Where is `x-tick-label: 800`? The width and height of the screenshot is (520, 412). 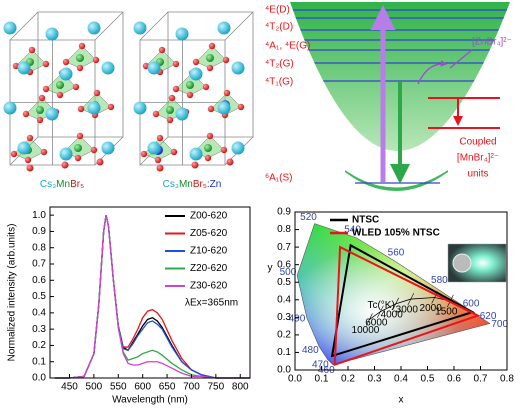 x-tick-label: 800 is located at coordinates (240, 387).